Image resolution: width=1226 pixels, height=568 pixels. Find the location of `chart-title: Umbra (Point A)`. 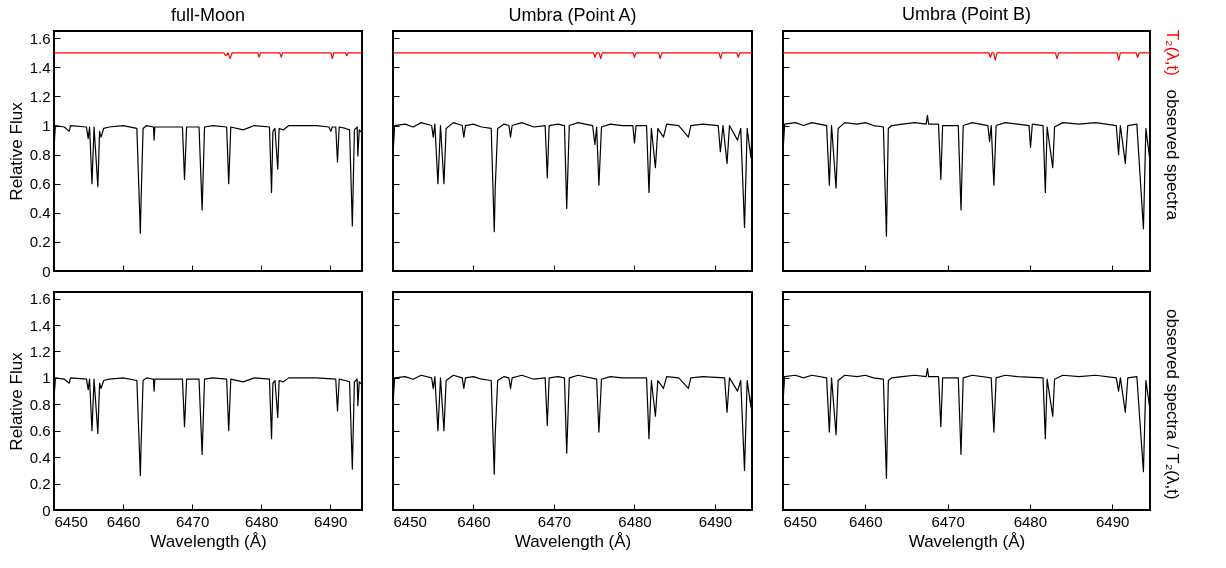

chart-title: Umbra (Point A) is located at coordinates (572, 15).